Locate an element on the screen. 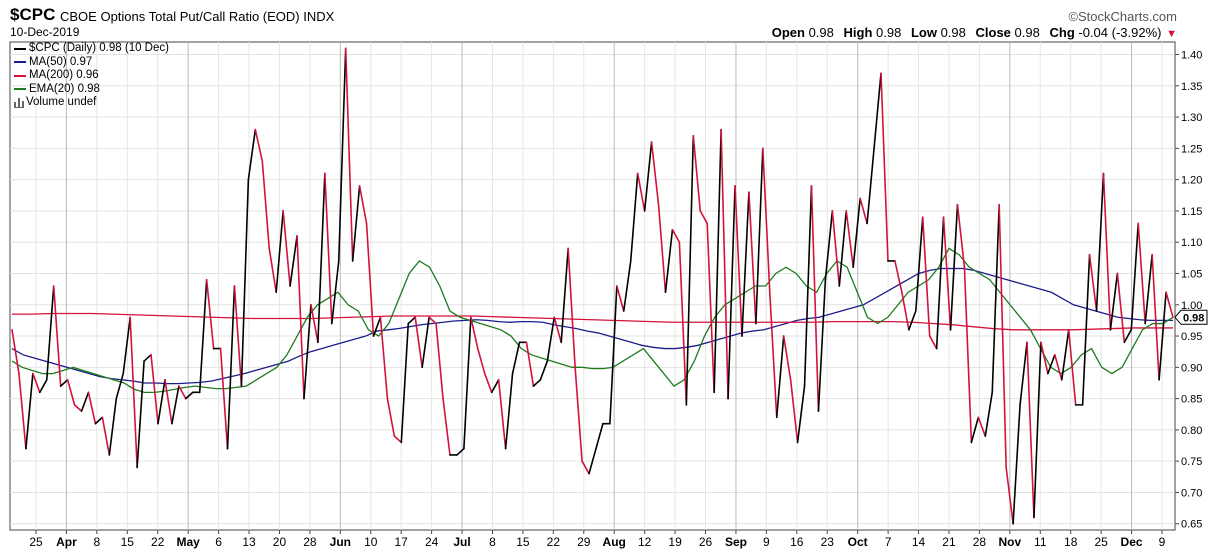  x-tick-label: Sep is located at coordinates (736, 542).